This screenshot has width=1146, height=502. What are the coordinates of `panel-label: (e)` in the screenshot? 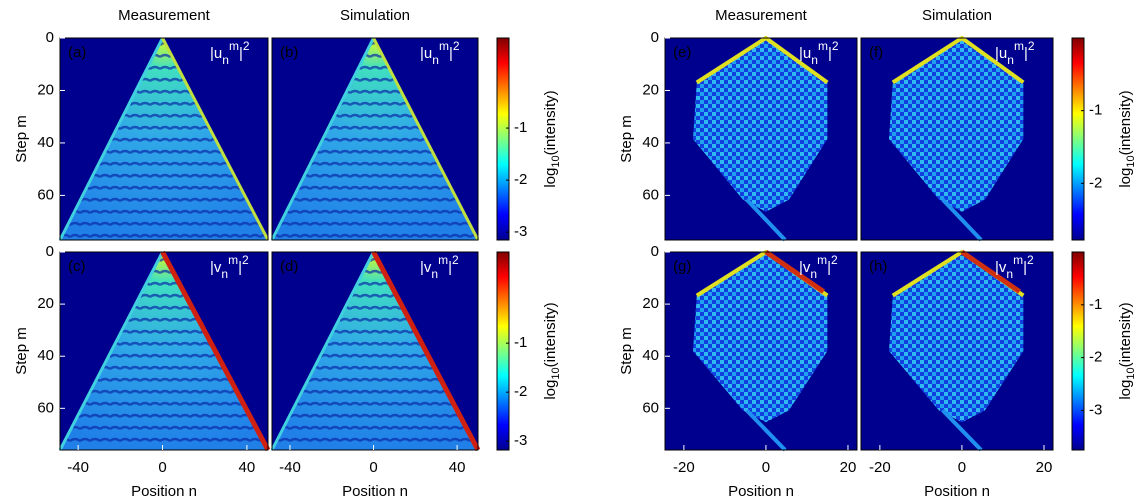 It's located at (682, 52).